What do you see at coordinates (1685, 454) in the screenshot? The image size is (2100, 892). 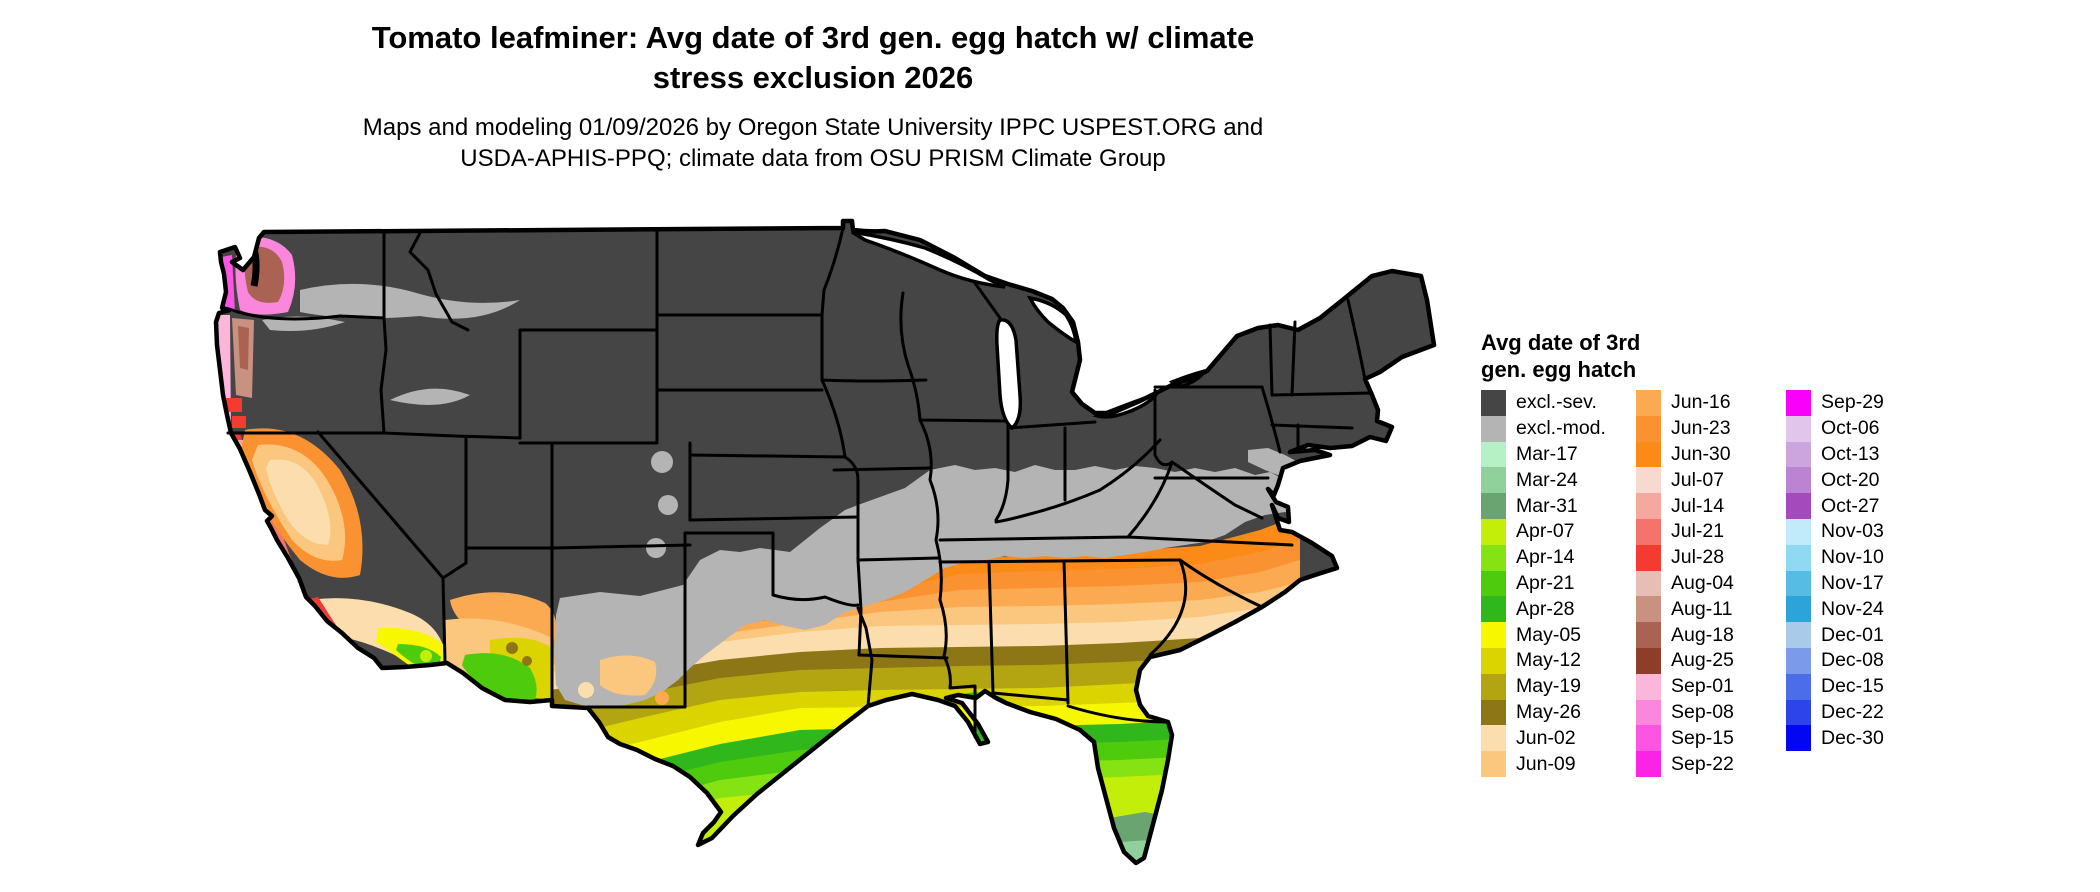 I see `legend-row: Jun-30` at bounding box center [1685, 454].